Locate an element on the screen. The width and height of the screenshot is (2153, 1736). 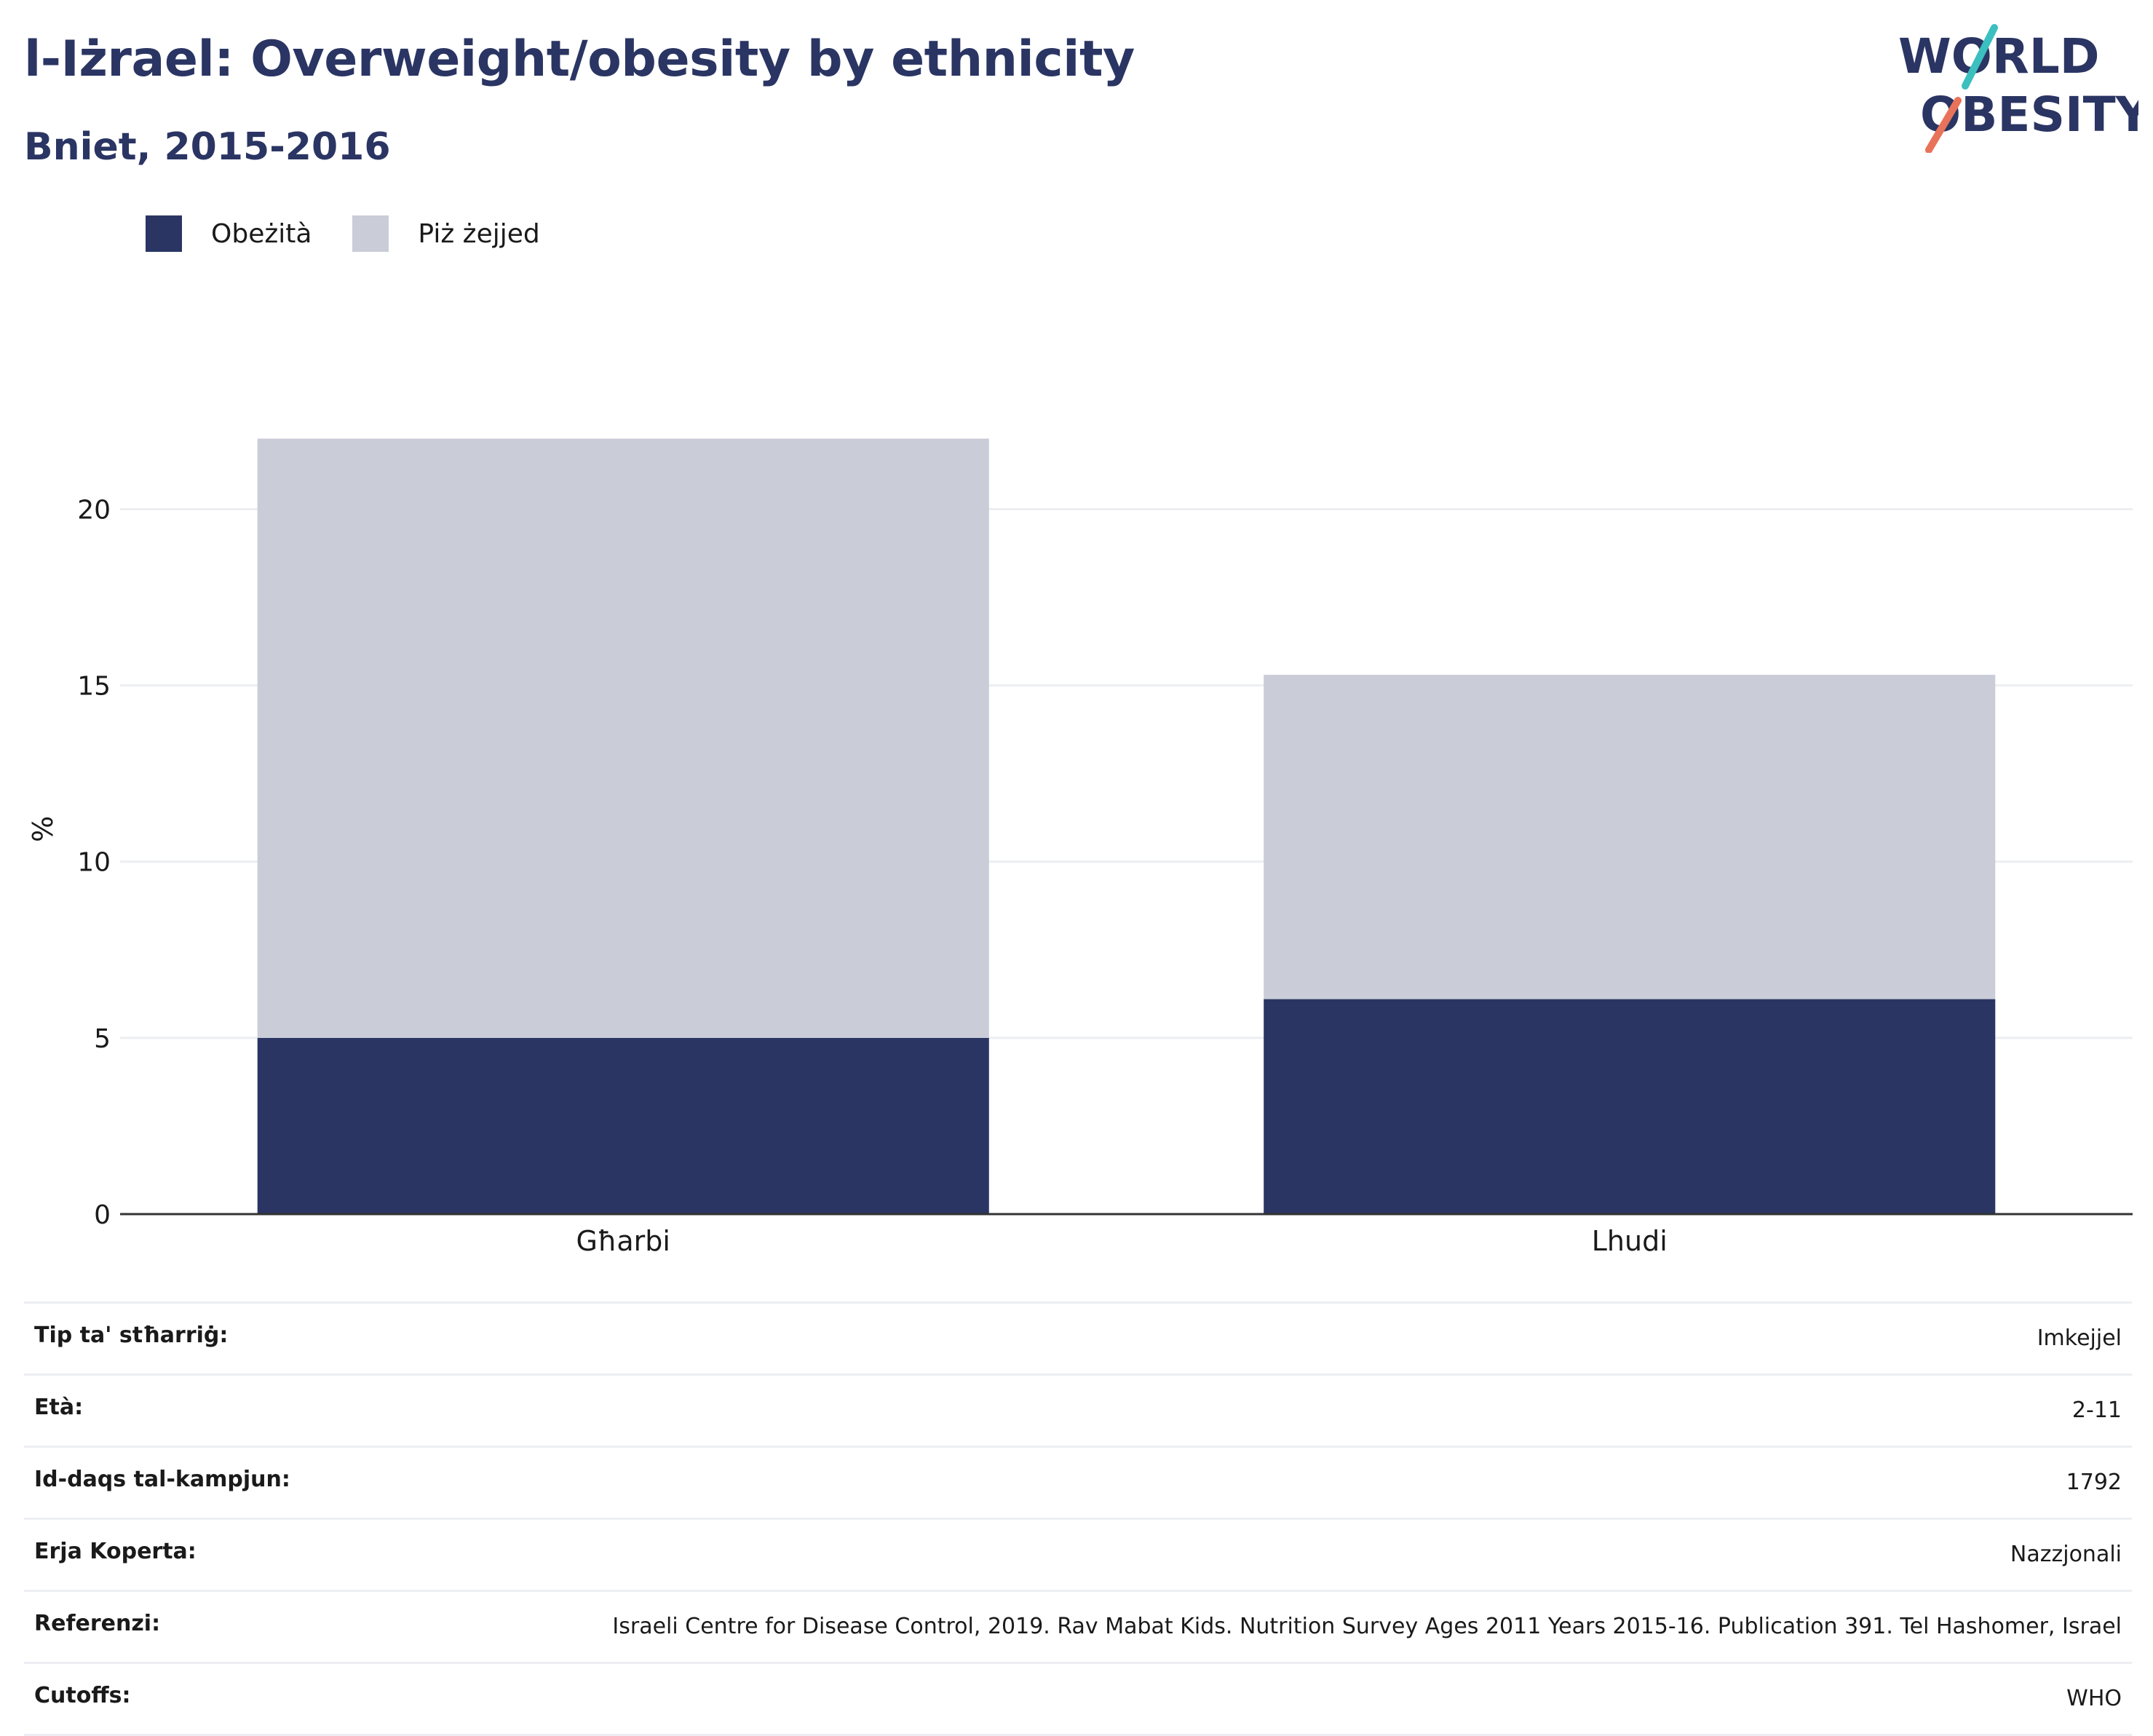
info-label: Erja Koperta: is located at coordinates (115, 1551).